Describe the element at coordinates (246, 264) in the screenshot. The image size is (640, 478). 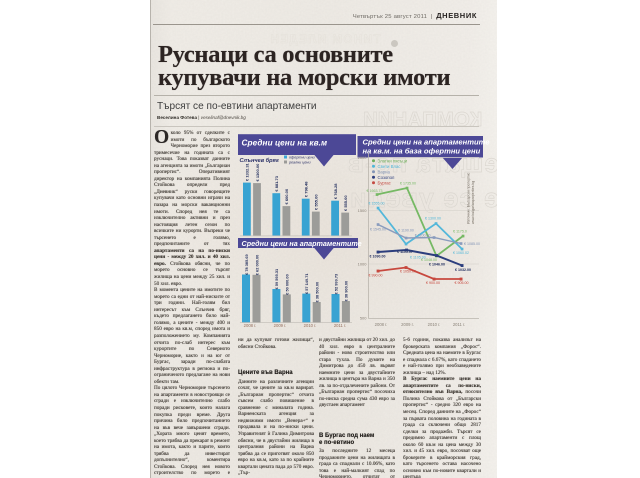
I see `svg-text: € 78 385.69` at that location.